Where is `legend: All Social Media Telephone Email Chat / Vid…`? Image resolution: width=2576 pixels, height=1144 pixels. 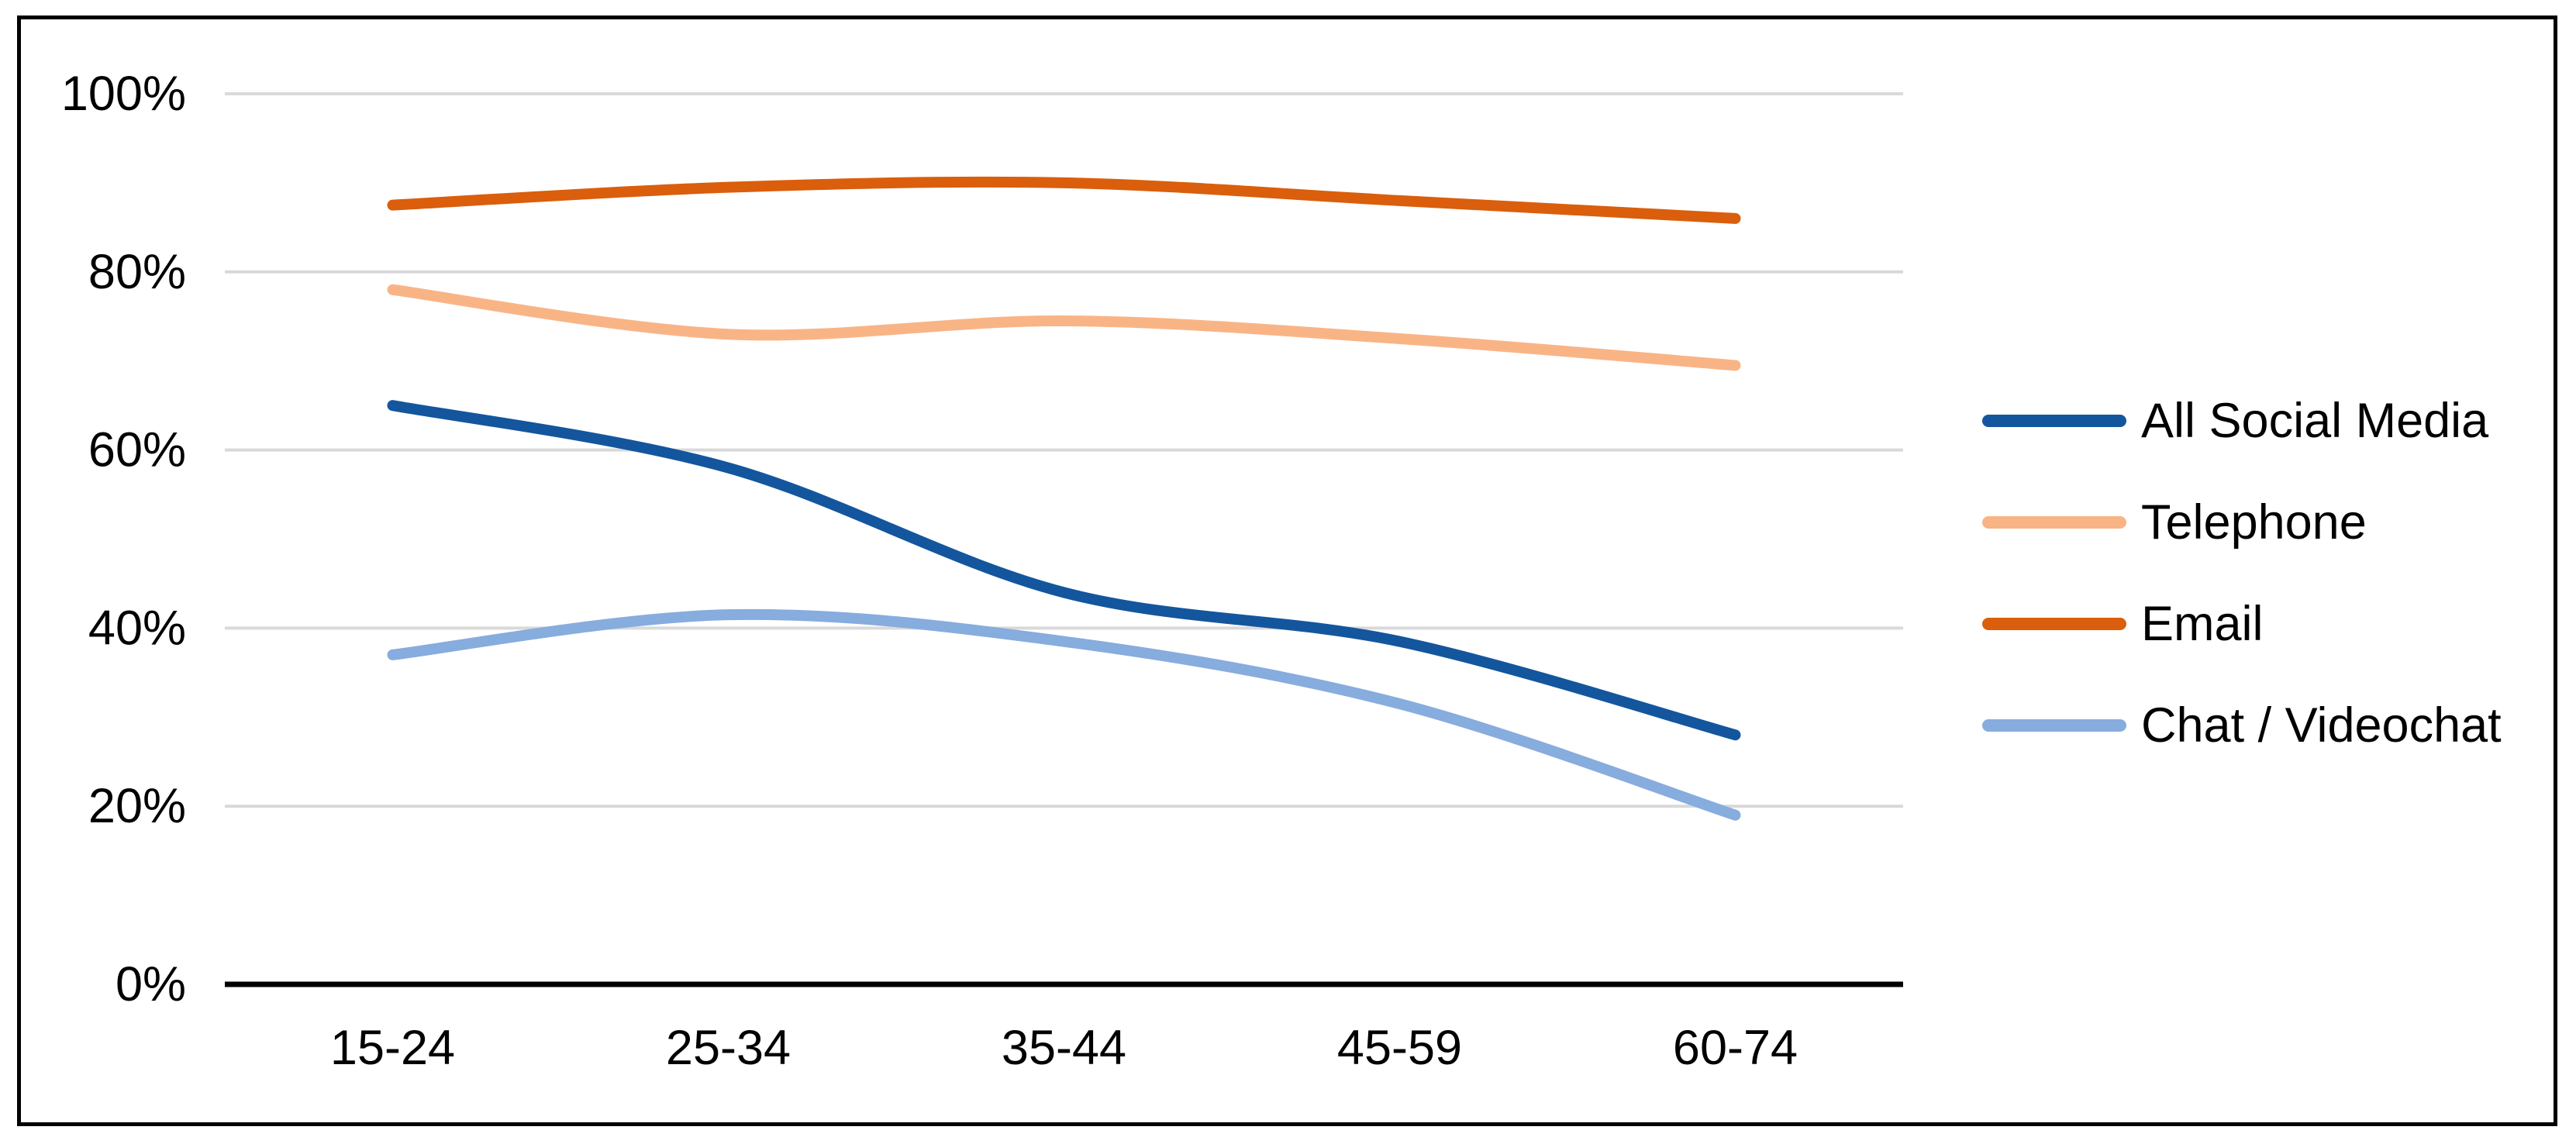
legend: All Social Media Telephone Email Chat / Vid… is located at coordinates (2242, 573).